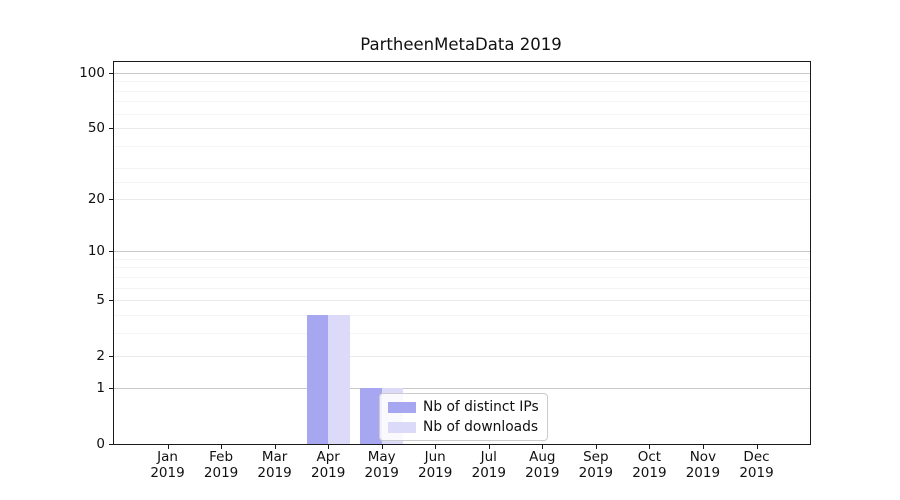  What do you see at coordinates (481, 427) in the screenshot?
I see `legend-label-downloads: Nb of downloads` at bounding box center [481, 427].